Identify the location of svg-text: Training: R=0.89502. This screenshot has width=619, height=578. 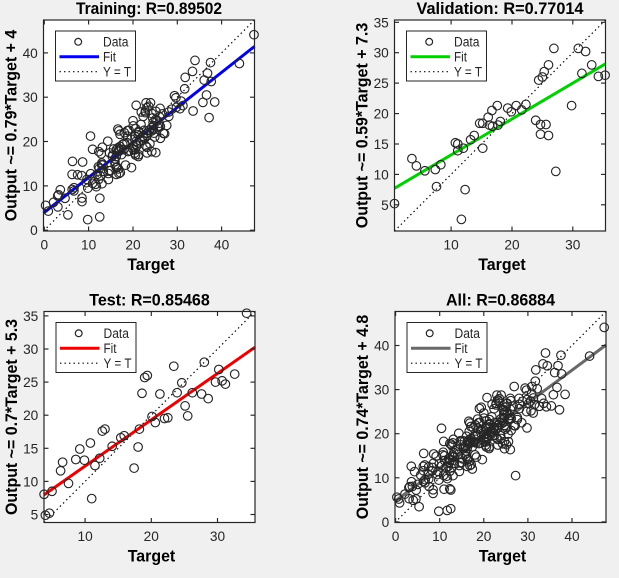
(149, 9).